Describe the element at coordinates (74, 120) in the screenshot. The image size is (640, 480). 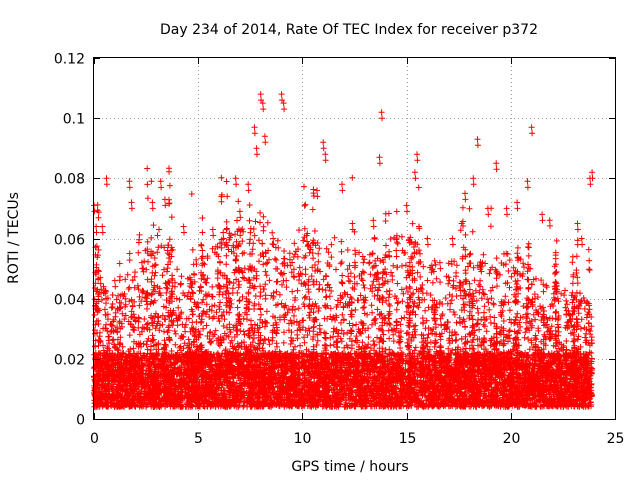
I see `y-tick-label: 0.1` at that location.